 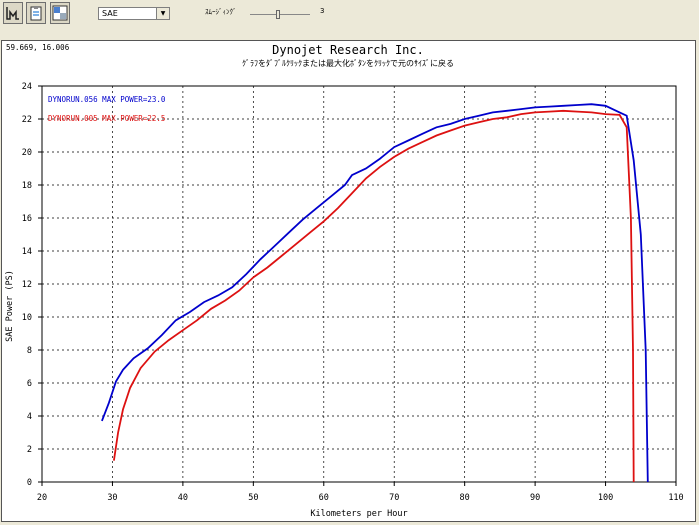 What do you see at coordinates (29, 351) in the screenshot?
I see `y-tick-label: 8` at bounding box center [29, 351].